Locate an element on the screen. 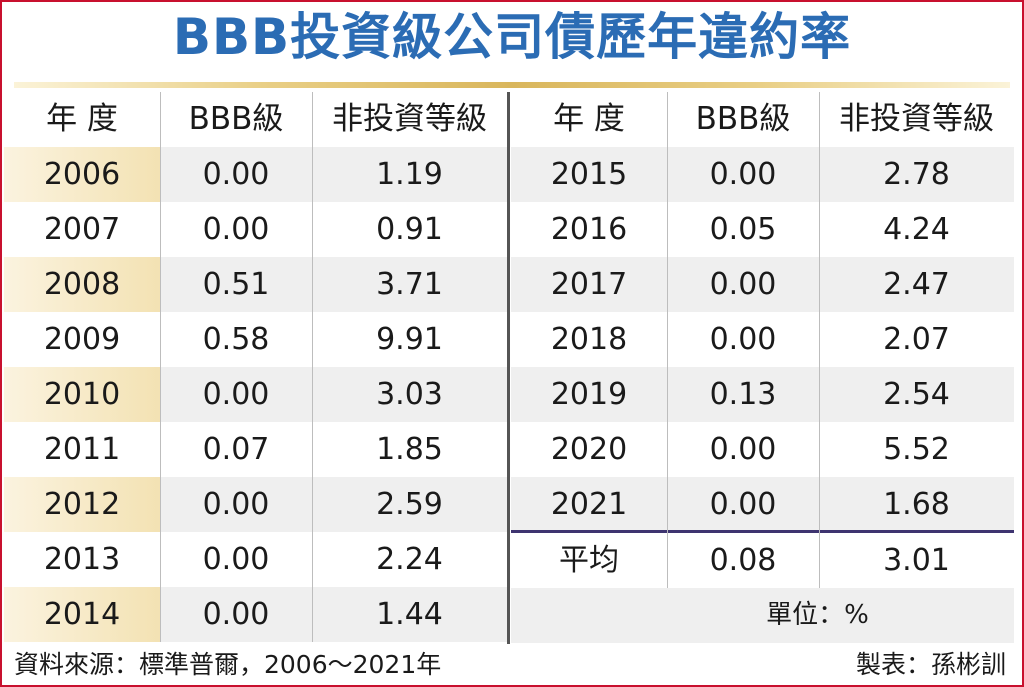 The height and width of the screenshot is (687, 1024). non-investment-rate-cell: 2.24 is located at coordinates (409, 559).